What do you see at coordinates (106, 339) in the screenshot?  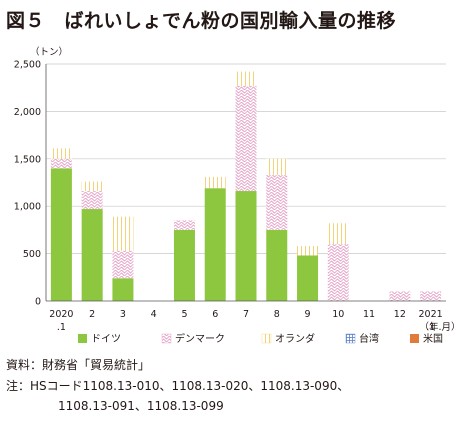 I see `legend-label: ドイツ` at bounding box center [106, 339].